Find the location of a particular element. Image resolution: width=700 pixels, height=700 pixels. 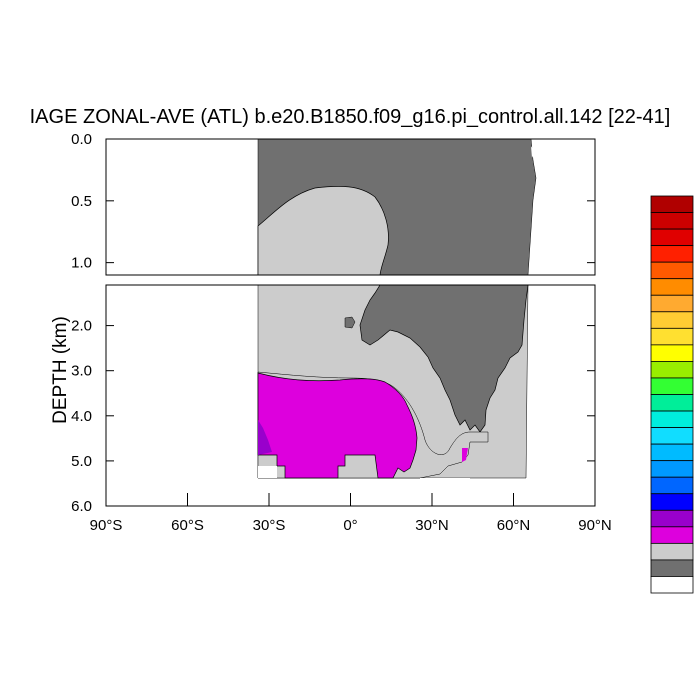

y-tick-label: 3.0 is located at coordinates (81, 371).